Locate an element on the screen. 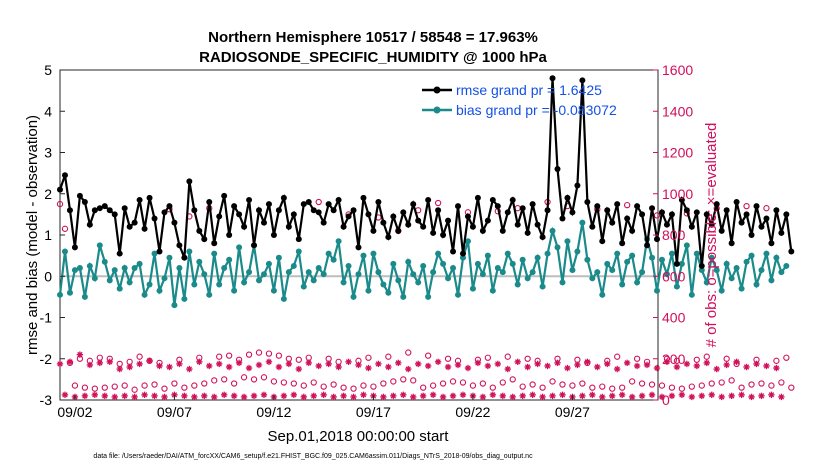  right-tick-label: 600 is located at coordinates (674, 276).